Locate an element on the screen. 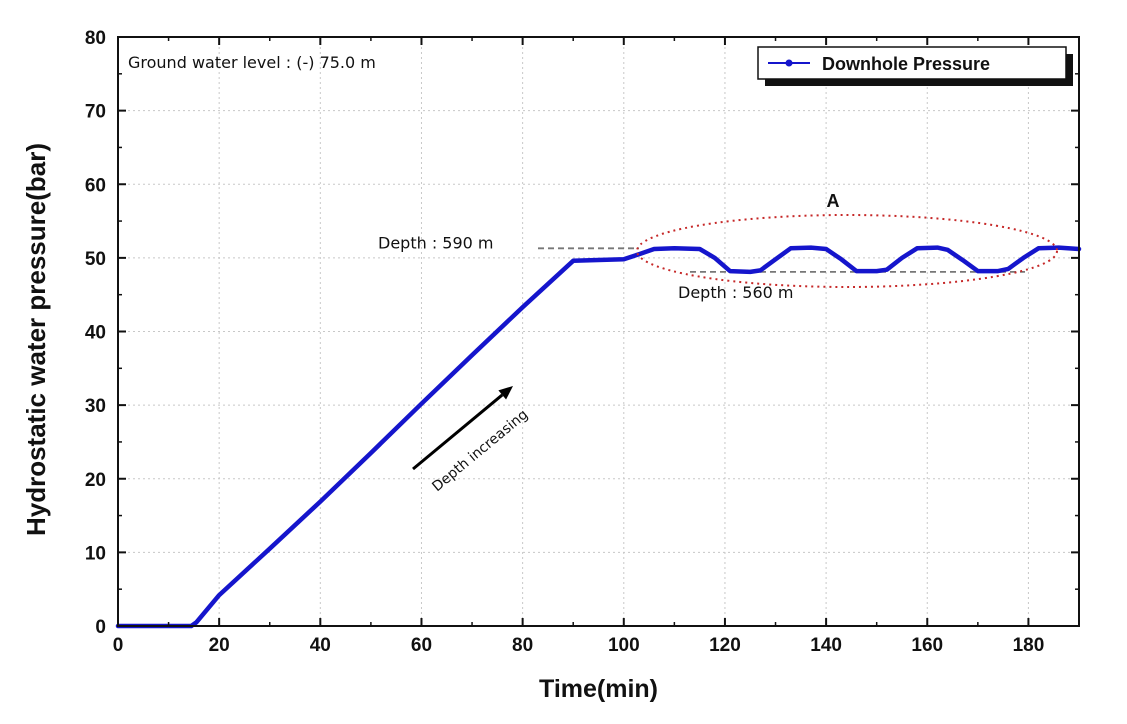 The image size is (1127, 724). depth-upper-annotation: Depth : 590 m is located at coordinates (436, 242).